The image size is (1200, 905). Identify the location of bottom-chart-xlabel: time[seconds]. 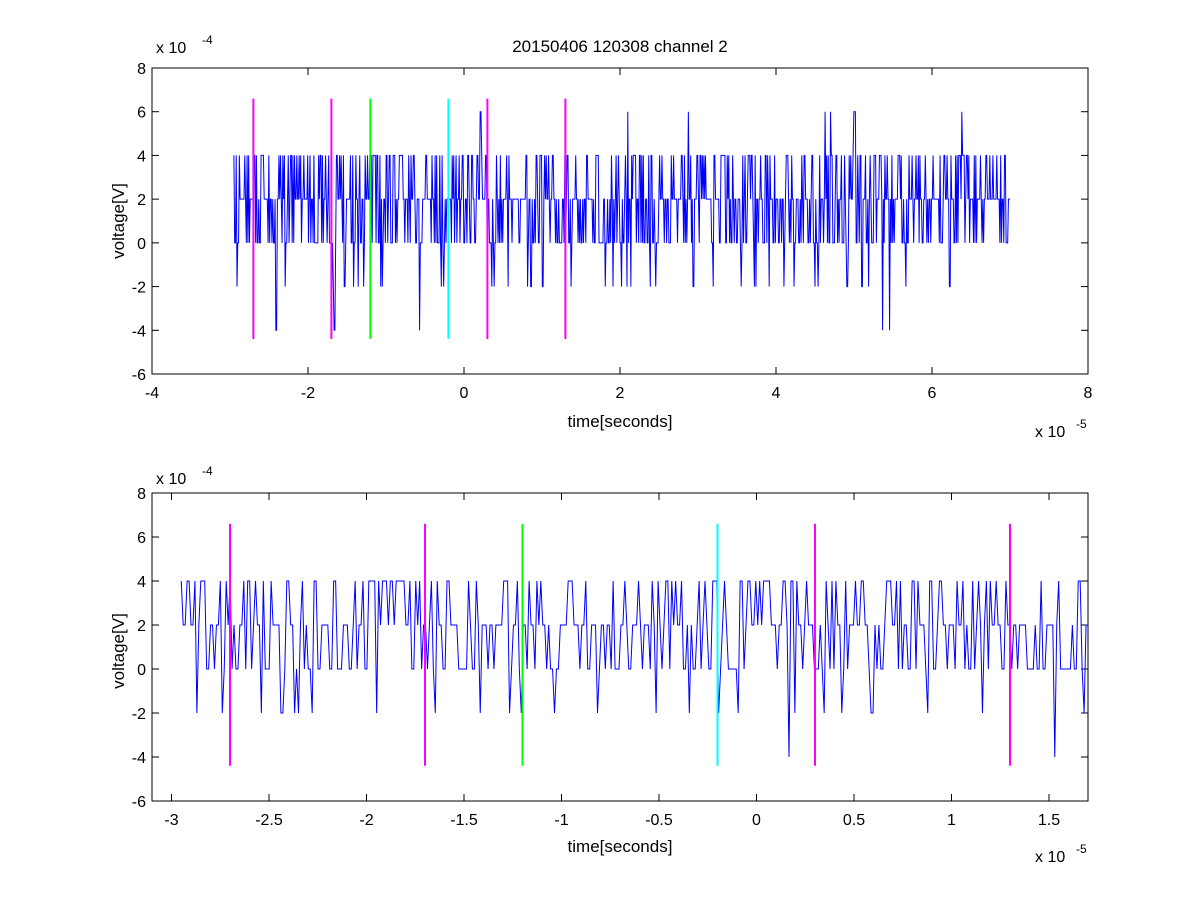
(620, 846).